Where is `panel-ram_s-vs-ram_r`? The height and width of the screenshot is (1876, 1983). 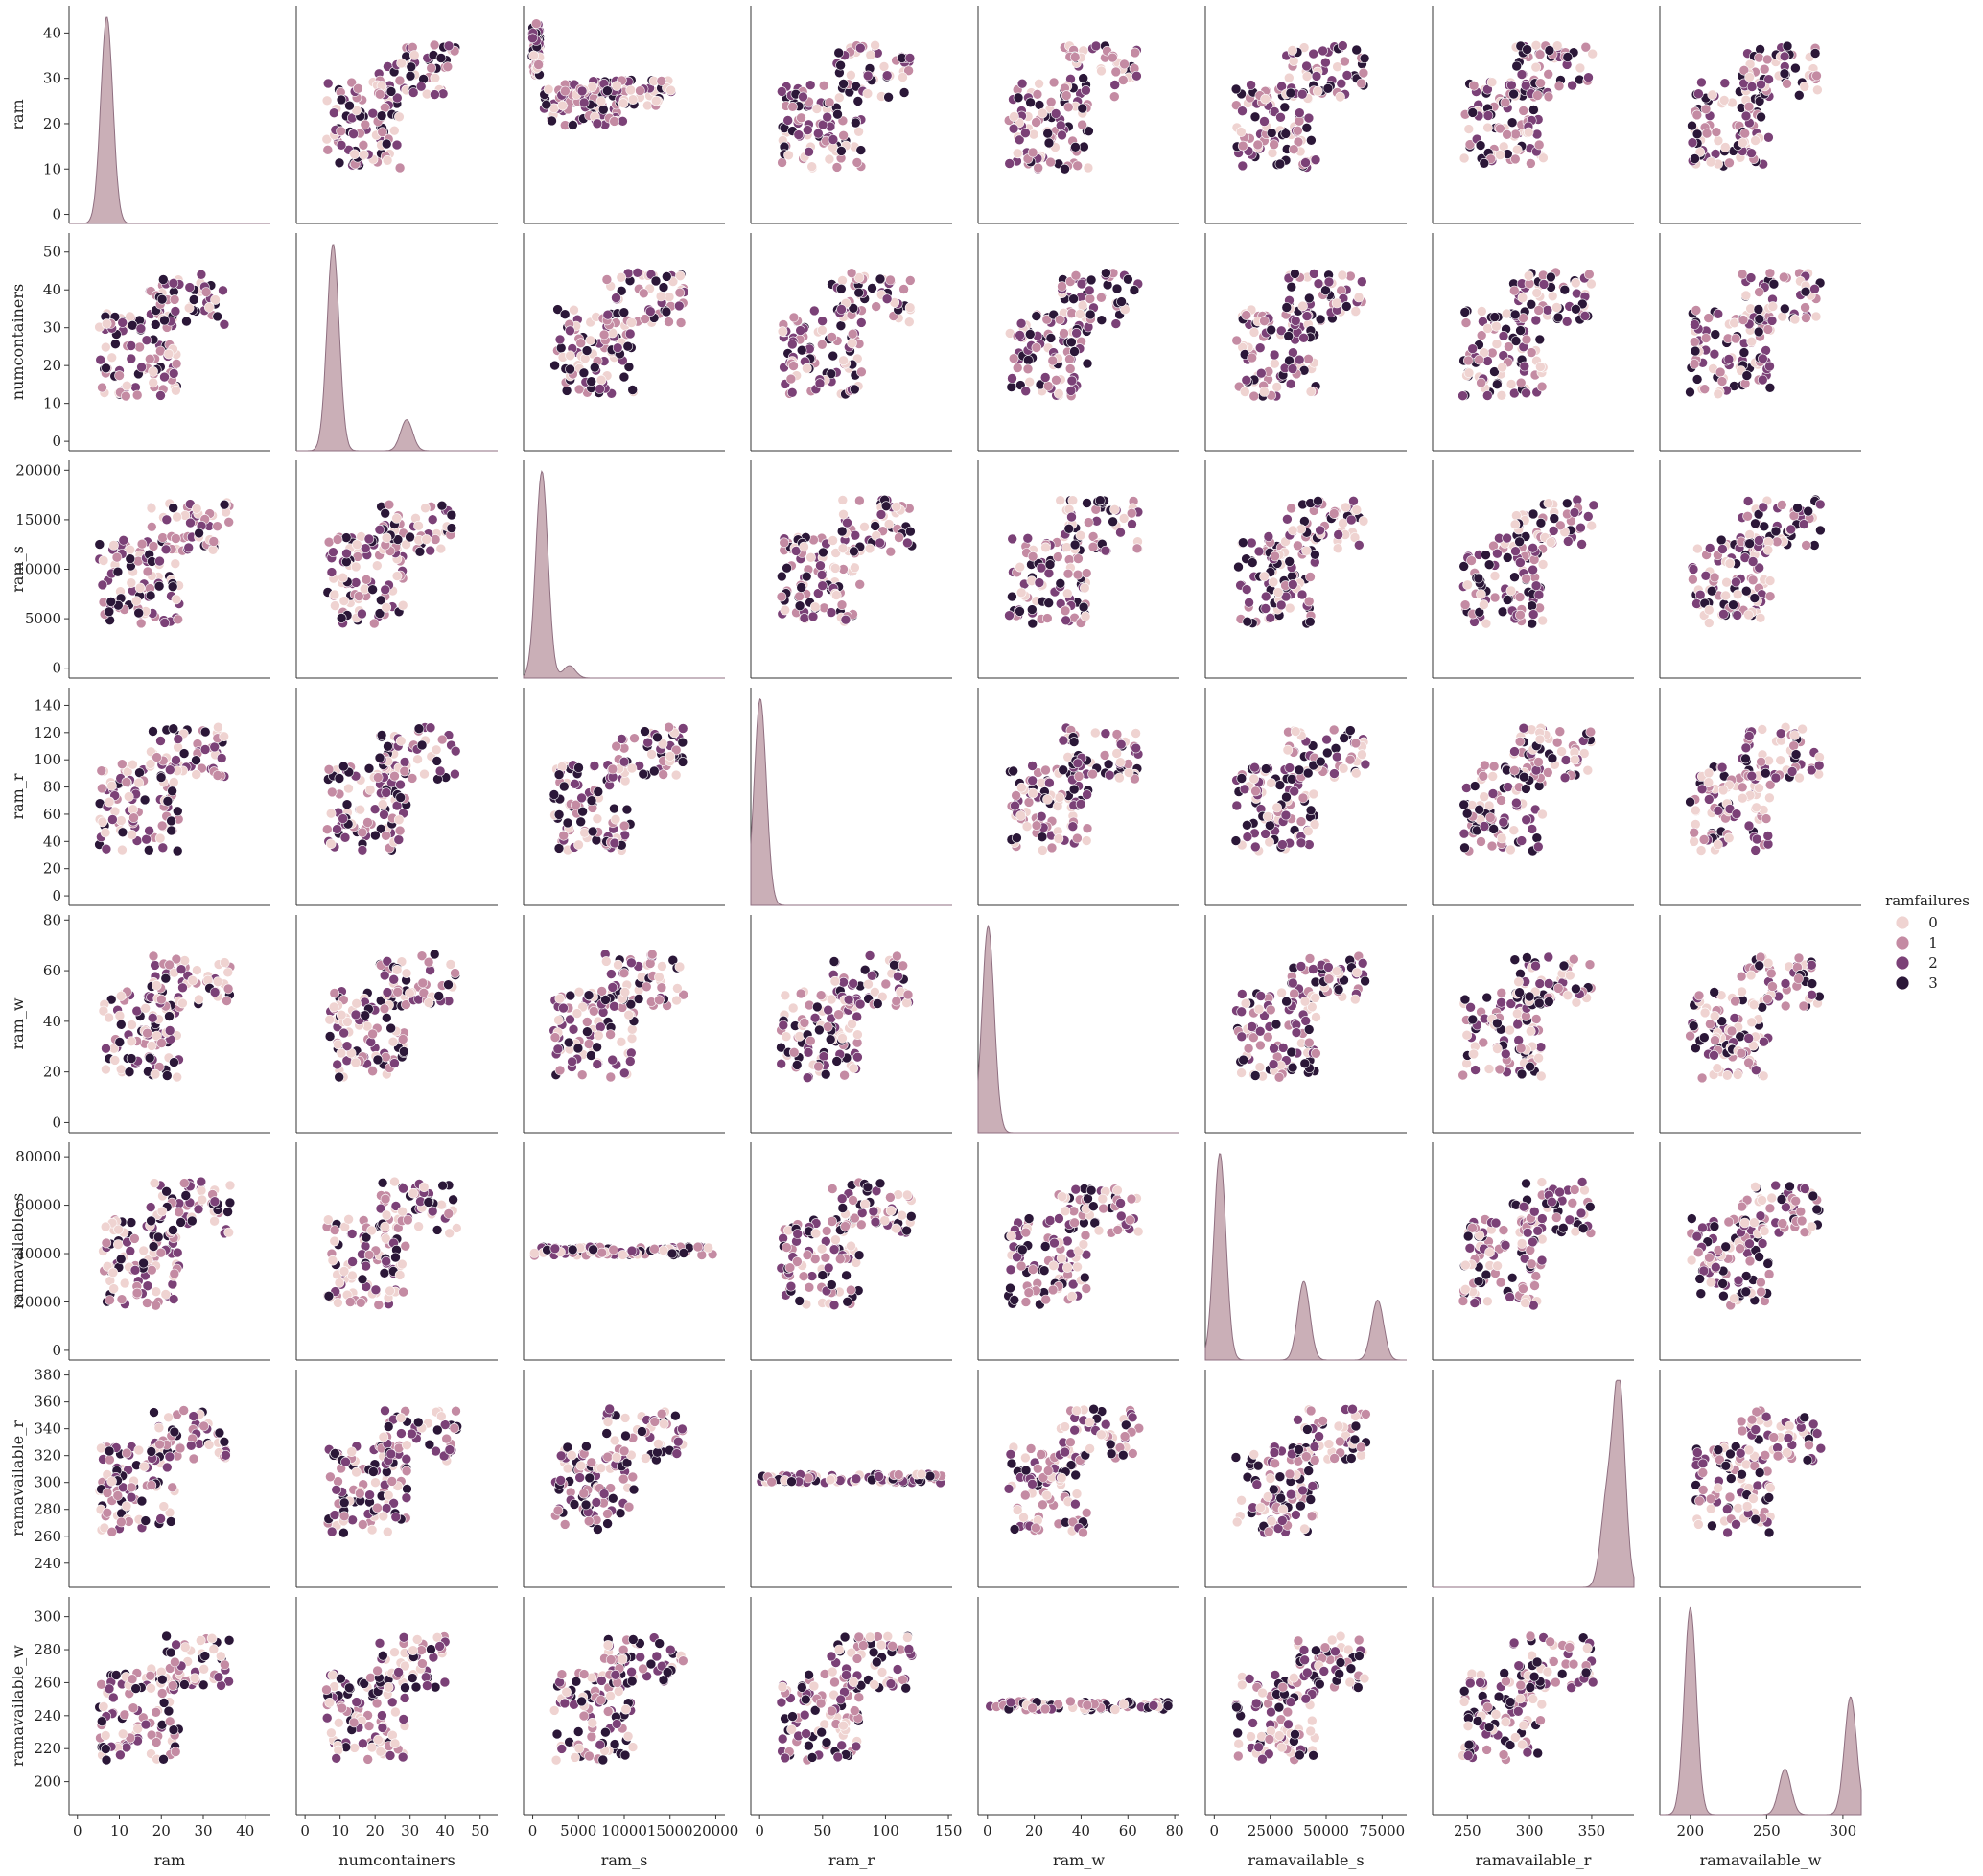 panel-ram_s-vs-ram_r is located at coordinates (851, 569).